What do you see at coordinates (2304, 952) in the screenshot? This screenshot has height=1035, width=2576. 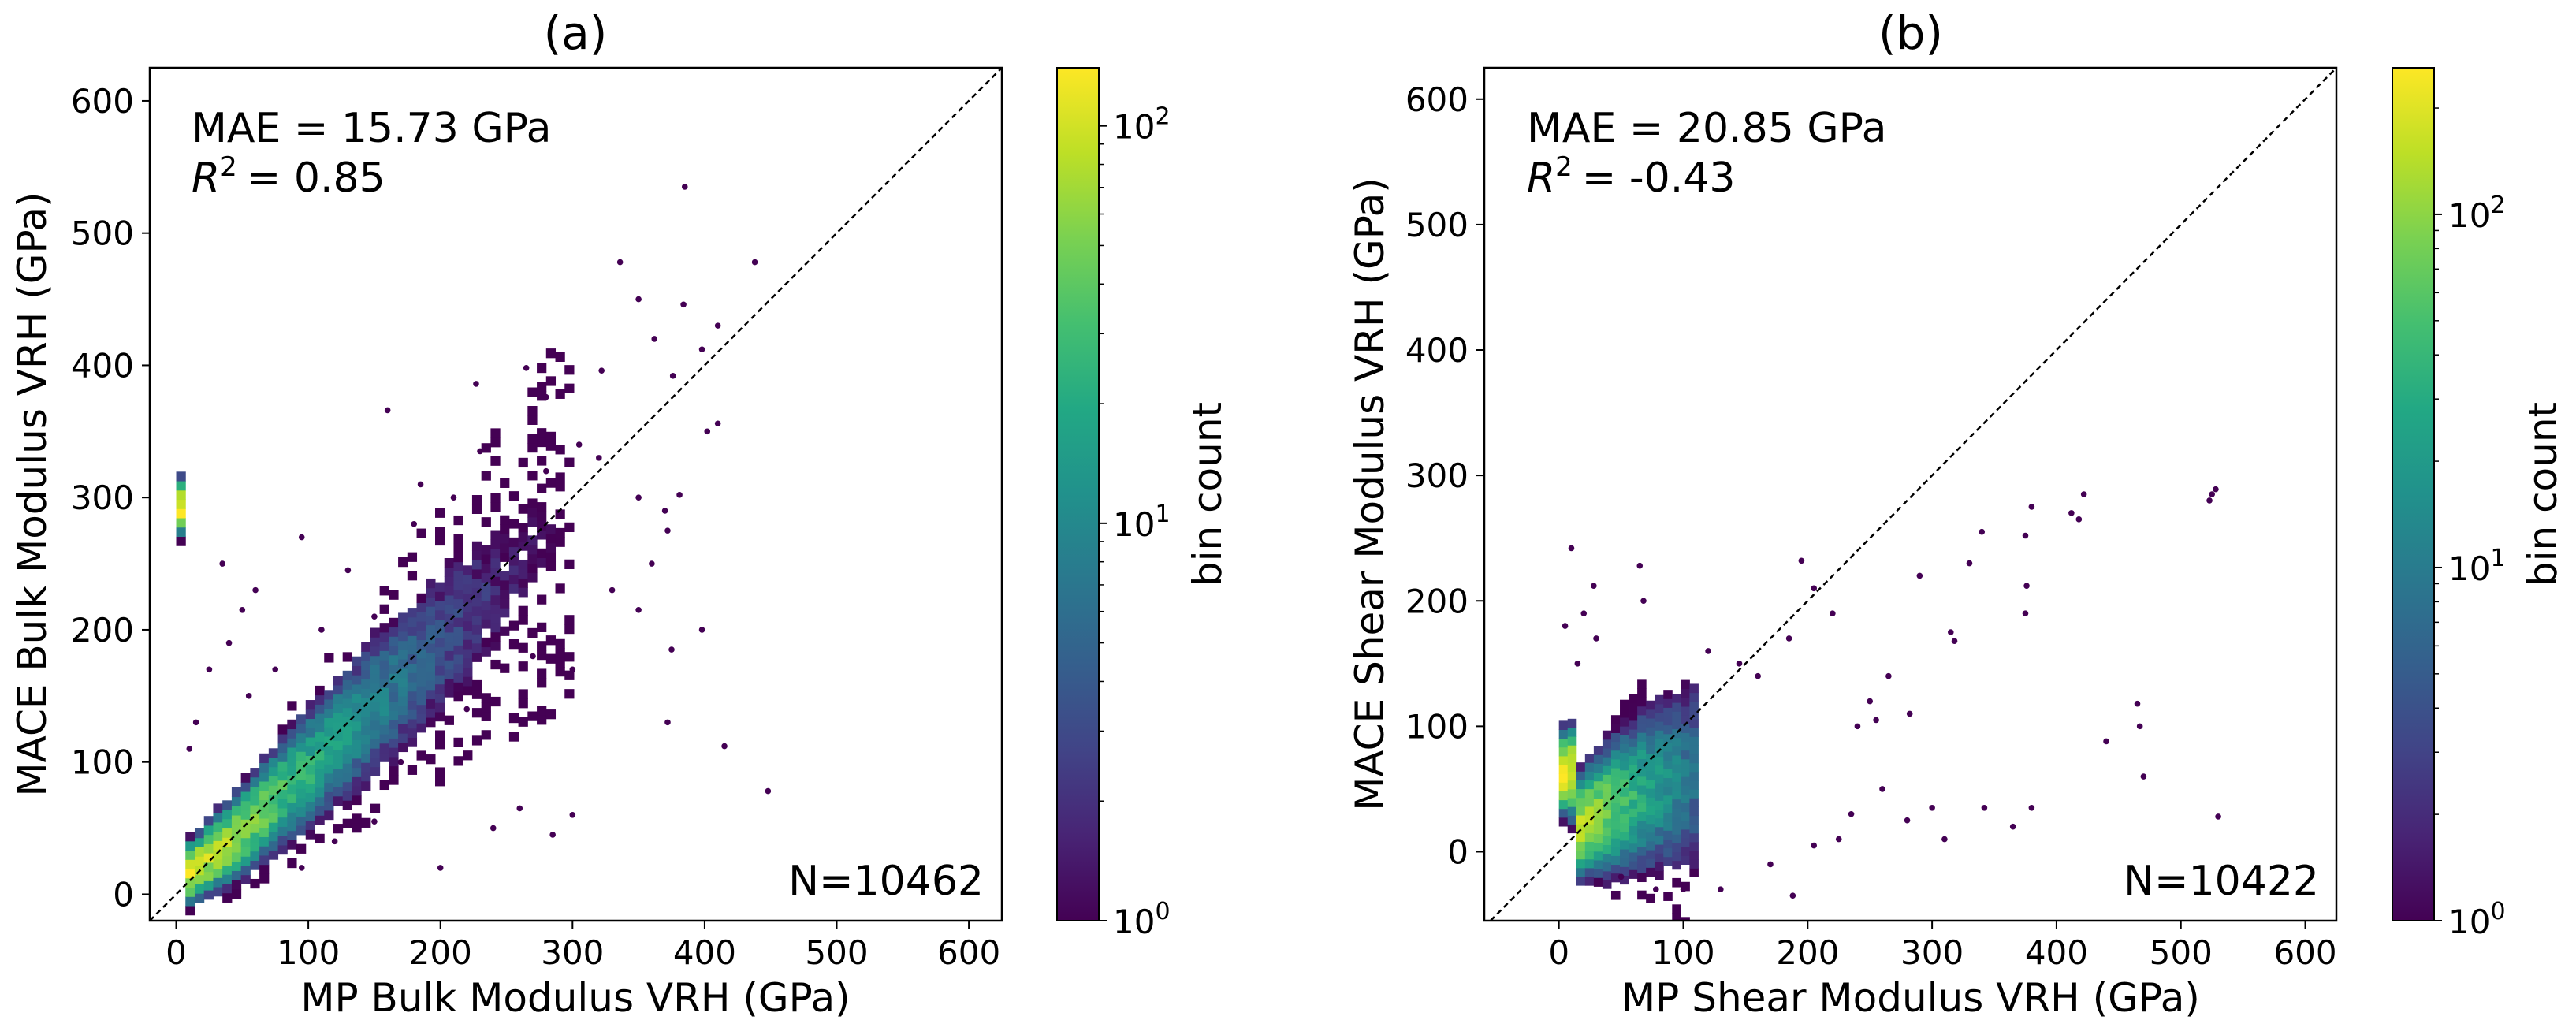 I see `x-tick-label: 600` at bounding box center [2304, 952].